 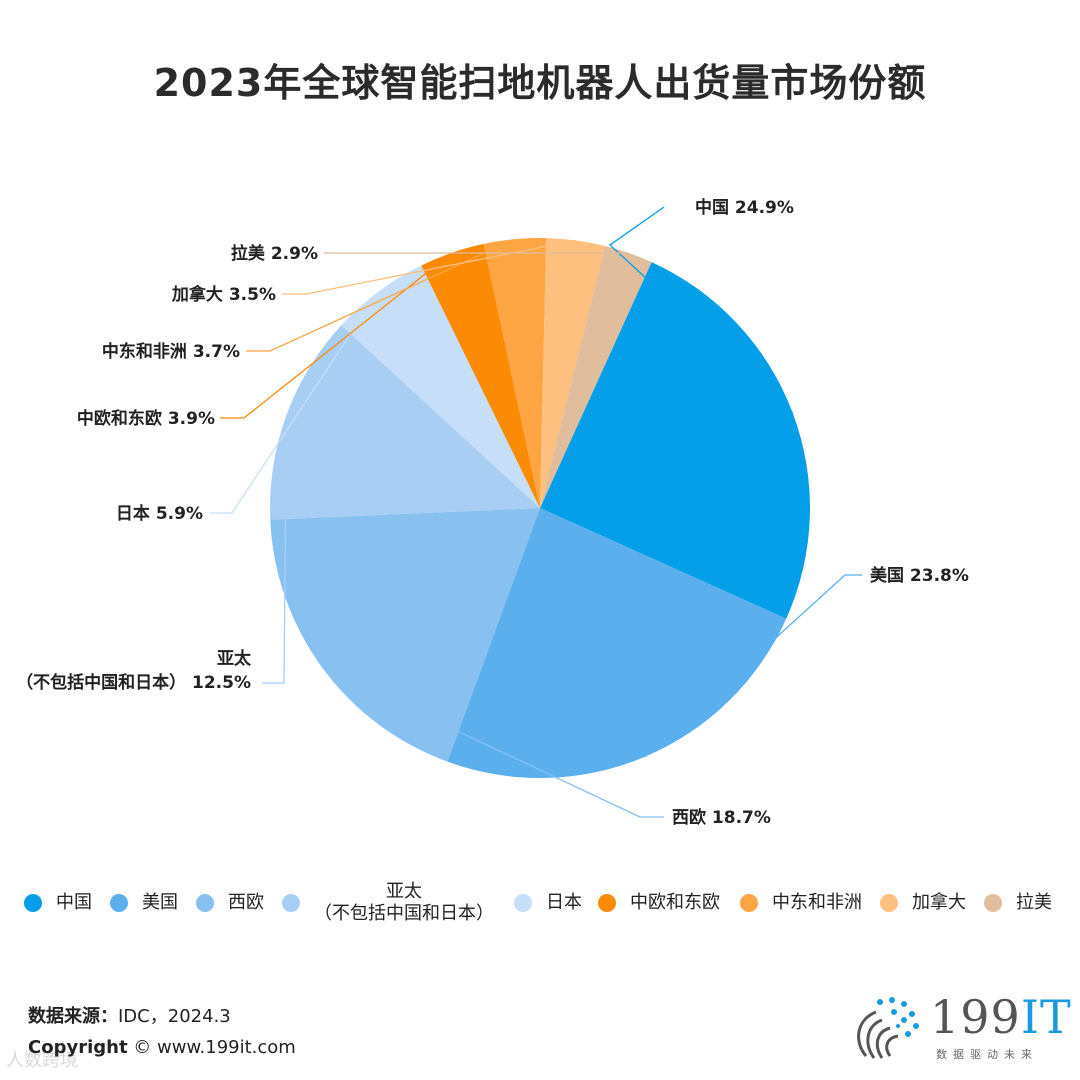 I want to click on data-source: 数据来源：IDC，2024.3, so click(x=129, y=1015).